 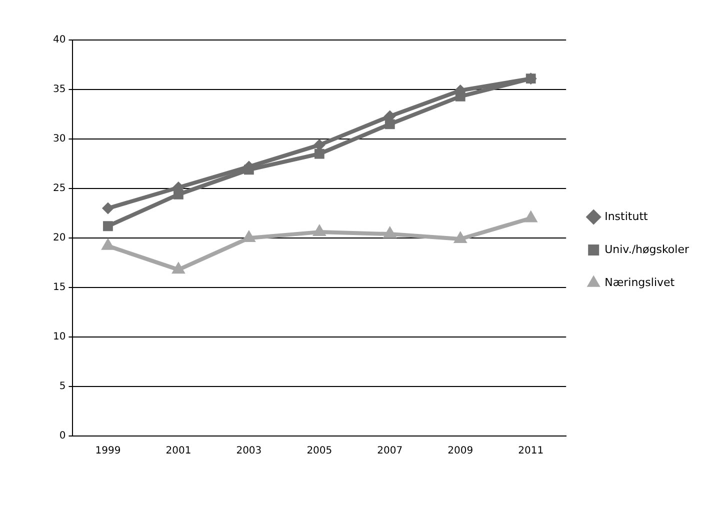 I want to click on legend-label: Univ./høgskoler, so click(x=647, y=249).